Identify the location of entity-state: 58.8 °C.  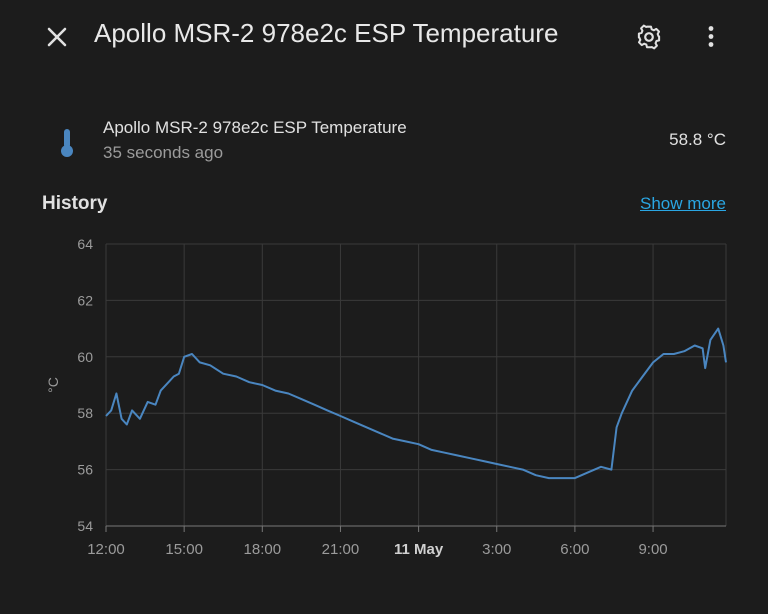
(697, 139).